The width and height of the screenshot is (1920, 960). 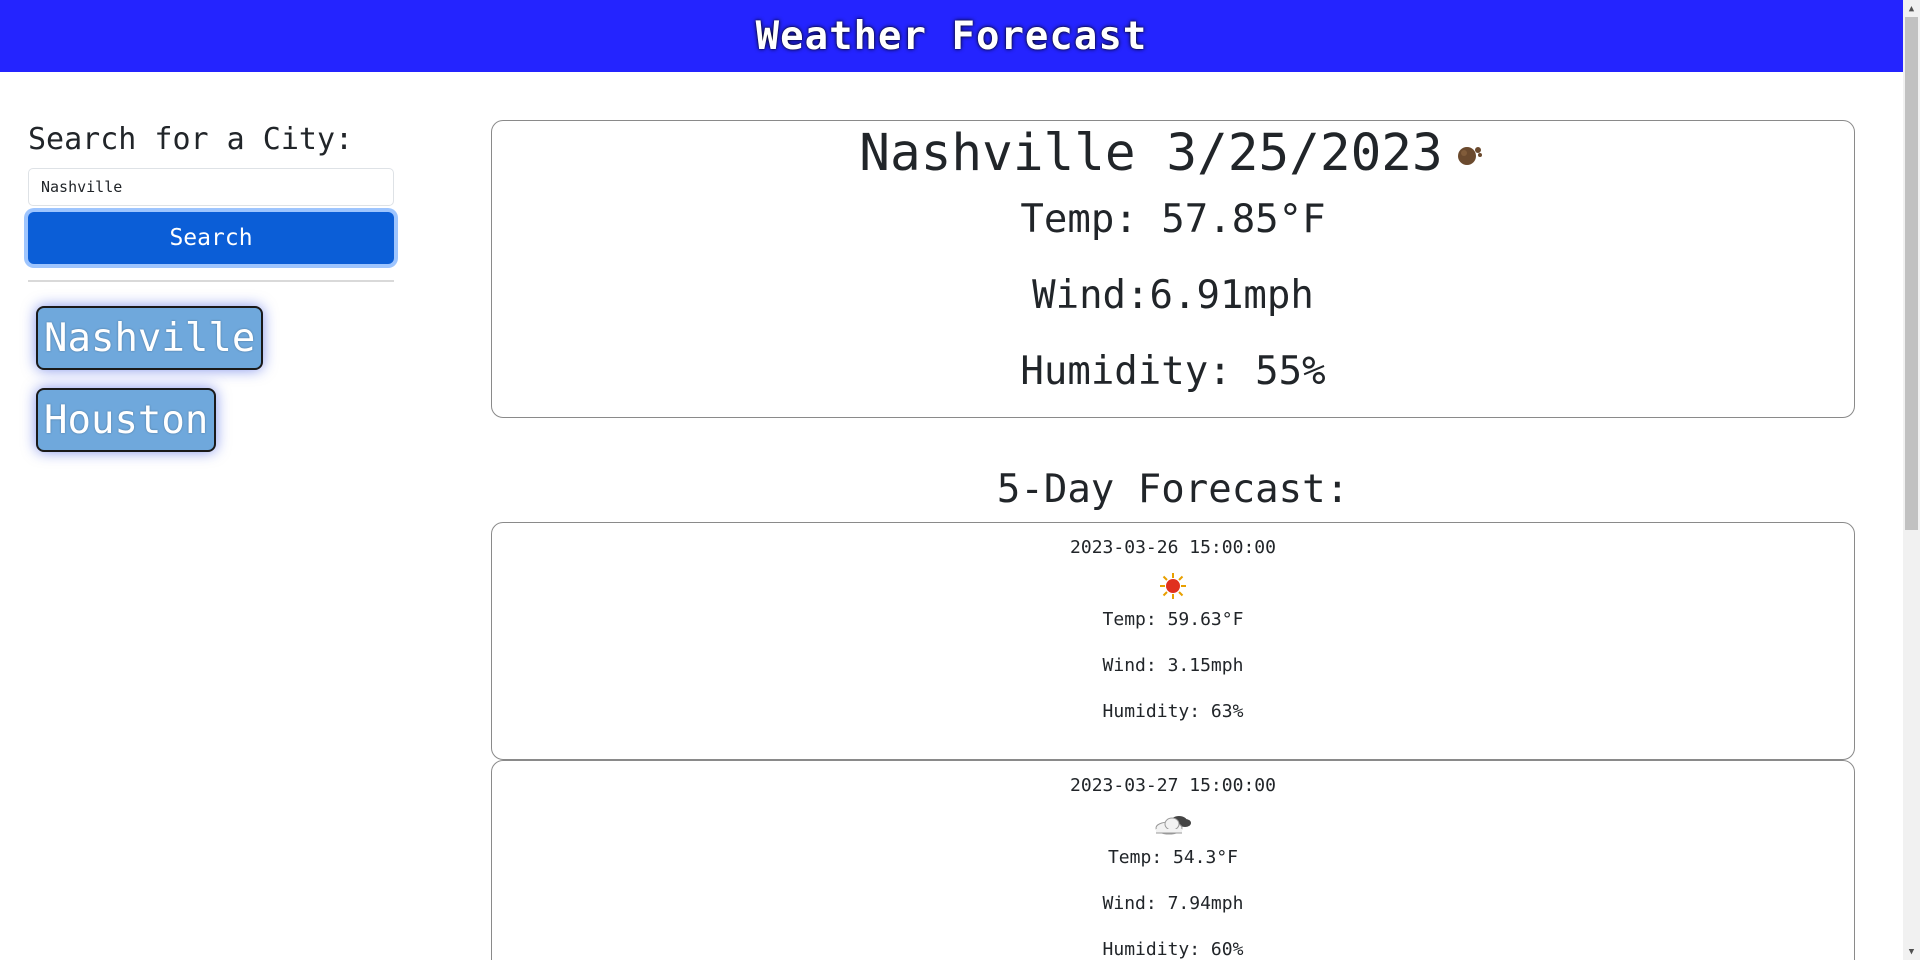 What do you see at coordinates (211, 187) in the screenshot?
I see `city-search-input` at bounding box center [211, 187].